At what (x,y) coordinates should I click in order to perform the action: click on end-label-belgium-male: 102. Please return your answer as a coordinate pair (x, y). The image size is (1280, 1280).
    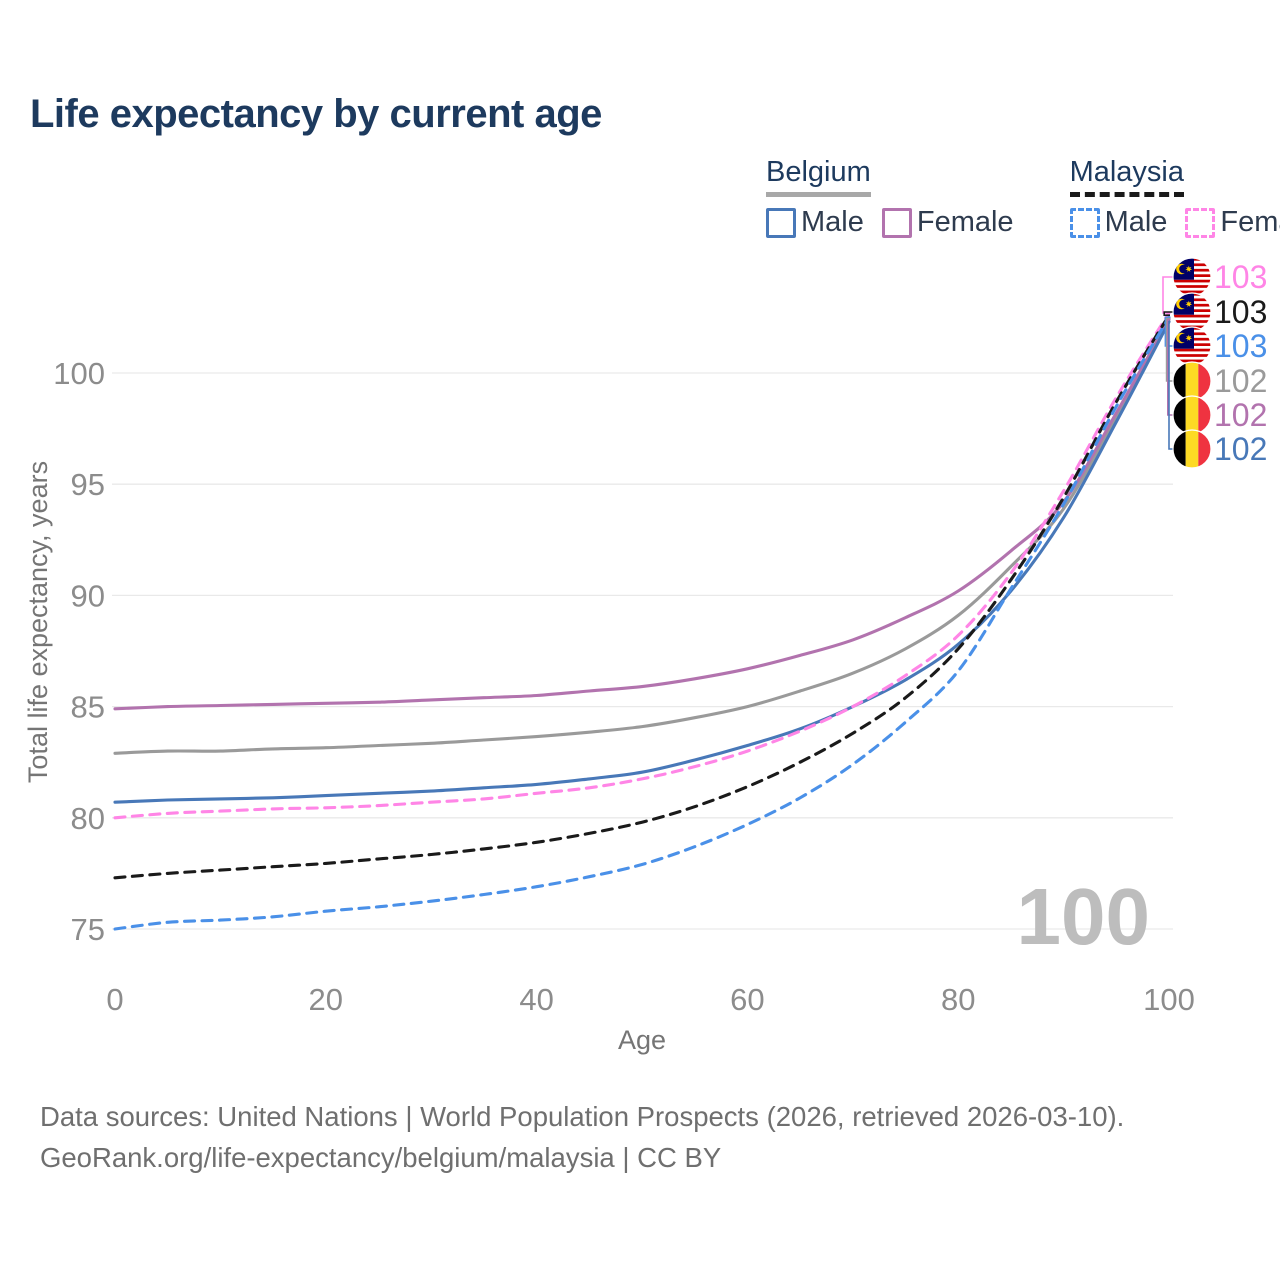
    Looking at the image, I should click on (1240, 449).